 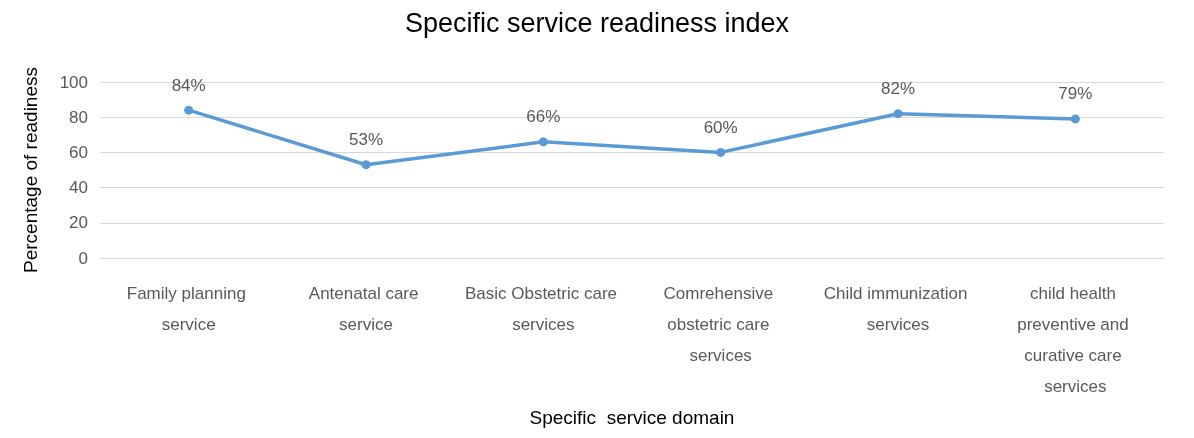 I want to click on y-tick-label: 0, so click(x=83, y=258).